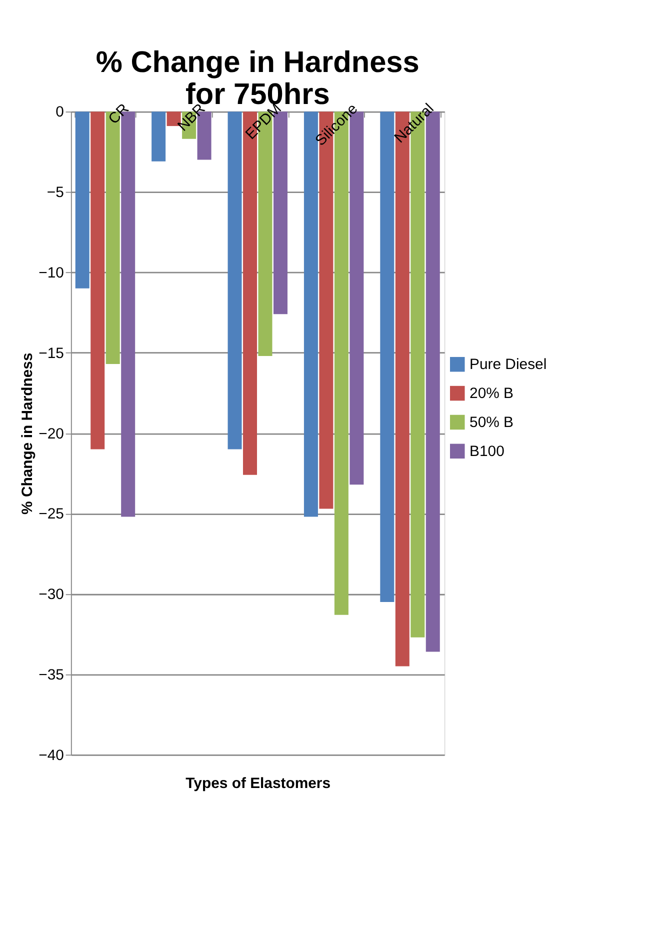 Image resolution: width=659 pixels, height=942 pixels. What do you see at coordinates (55, 193) in the screenshot?
I see `y-tick-label: −5` at bounding box center [55, 193].